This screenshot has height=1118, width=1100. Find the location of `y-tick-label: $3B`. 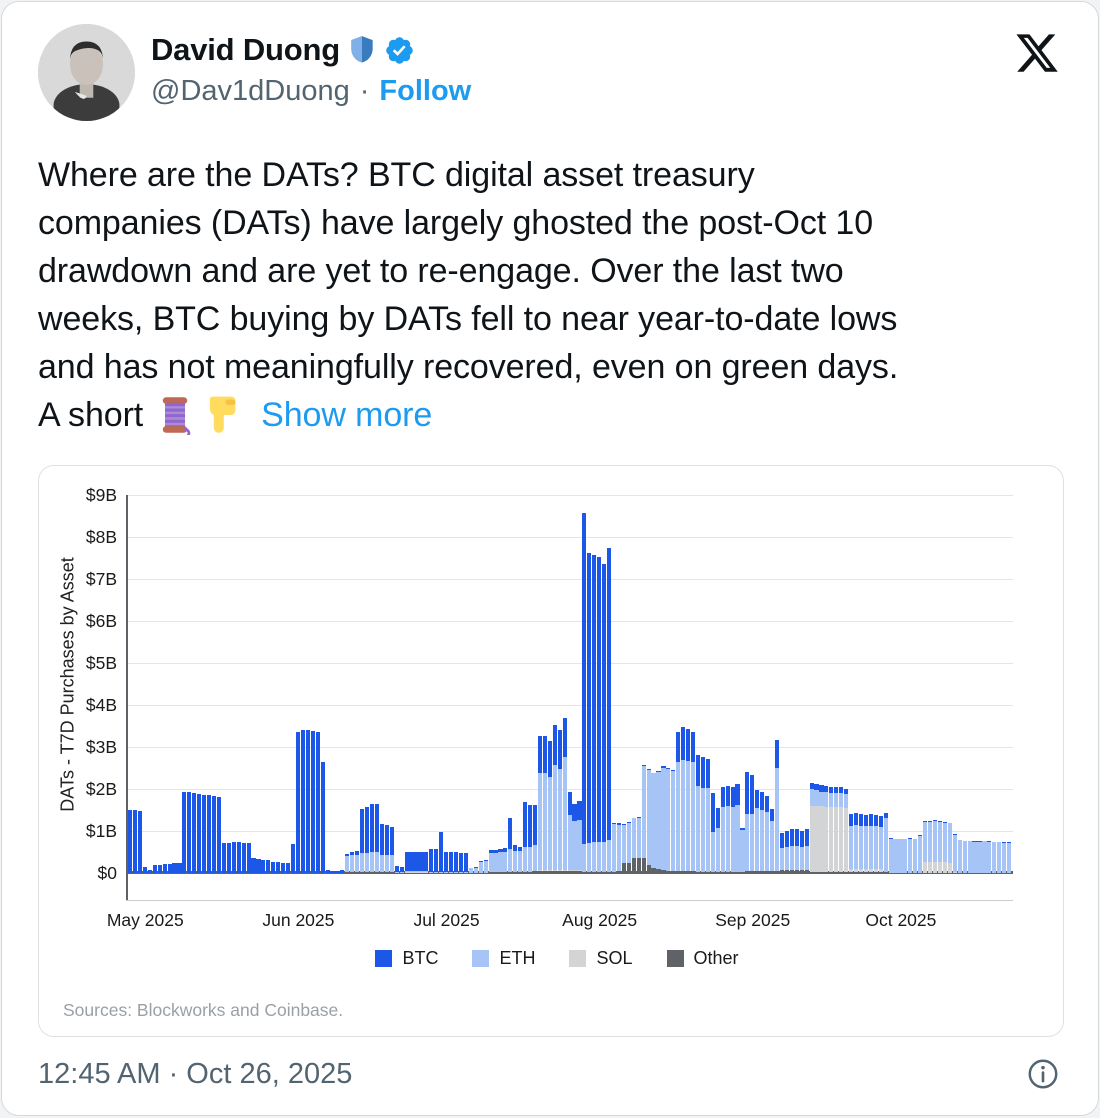

y-tick-label: $3B is located at coordinates (84, 747).